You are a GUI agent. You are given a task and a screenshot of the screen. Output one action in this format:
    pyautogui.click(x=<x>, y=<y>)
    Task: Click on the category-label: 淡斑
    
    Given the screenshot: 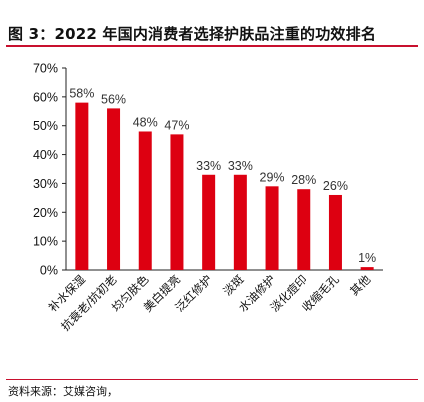 What is the action you would take?
    pyautogui.click(x=233, y=285)
    